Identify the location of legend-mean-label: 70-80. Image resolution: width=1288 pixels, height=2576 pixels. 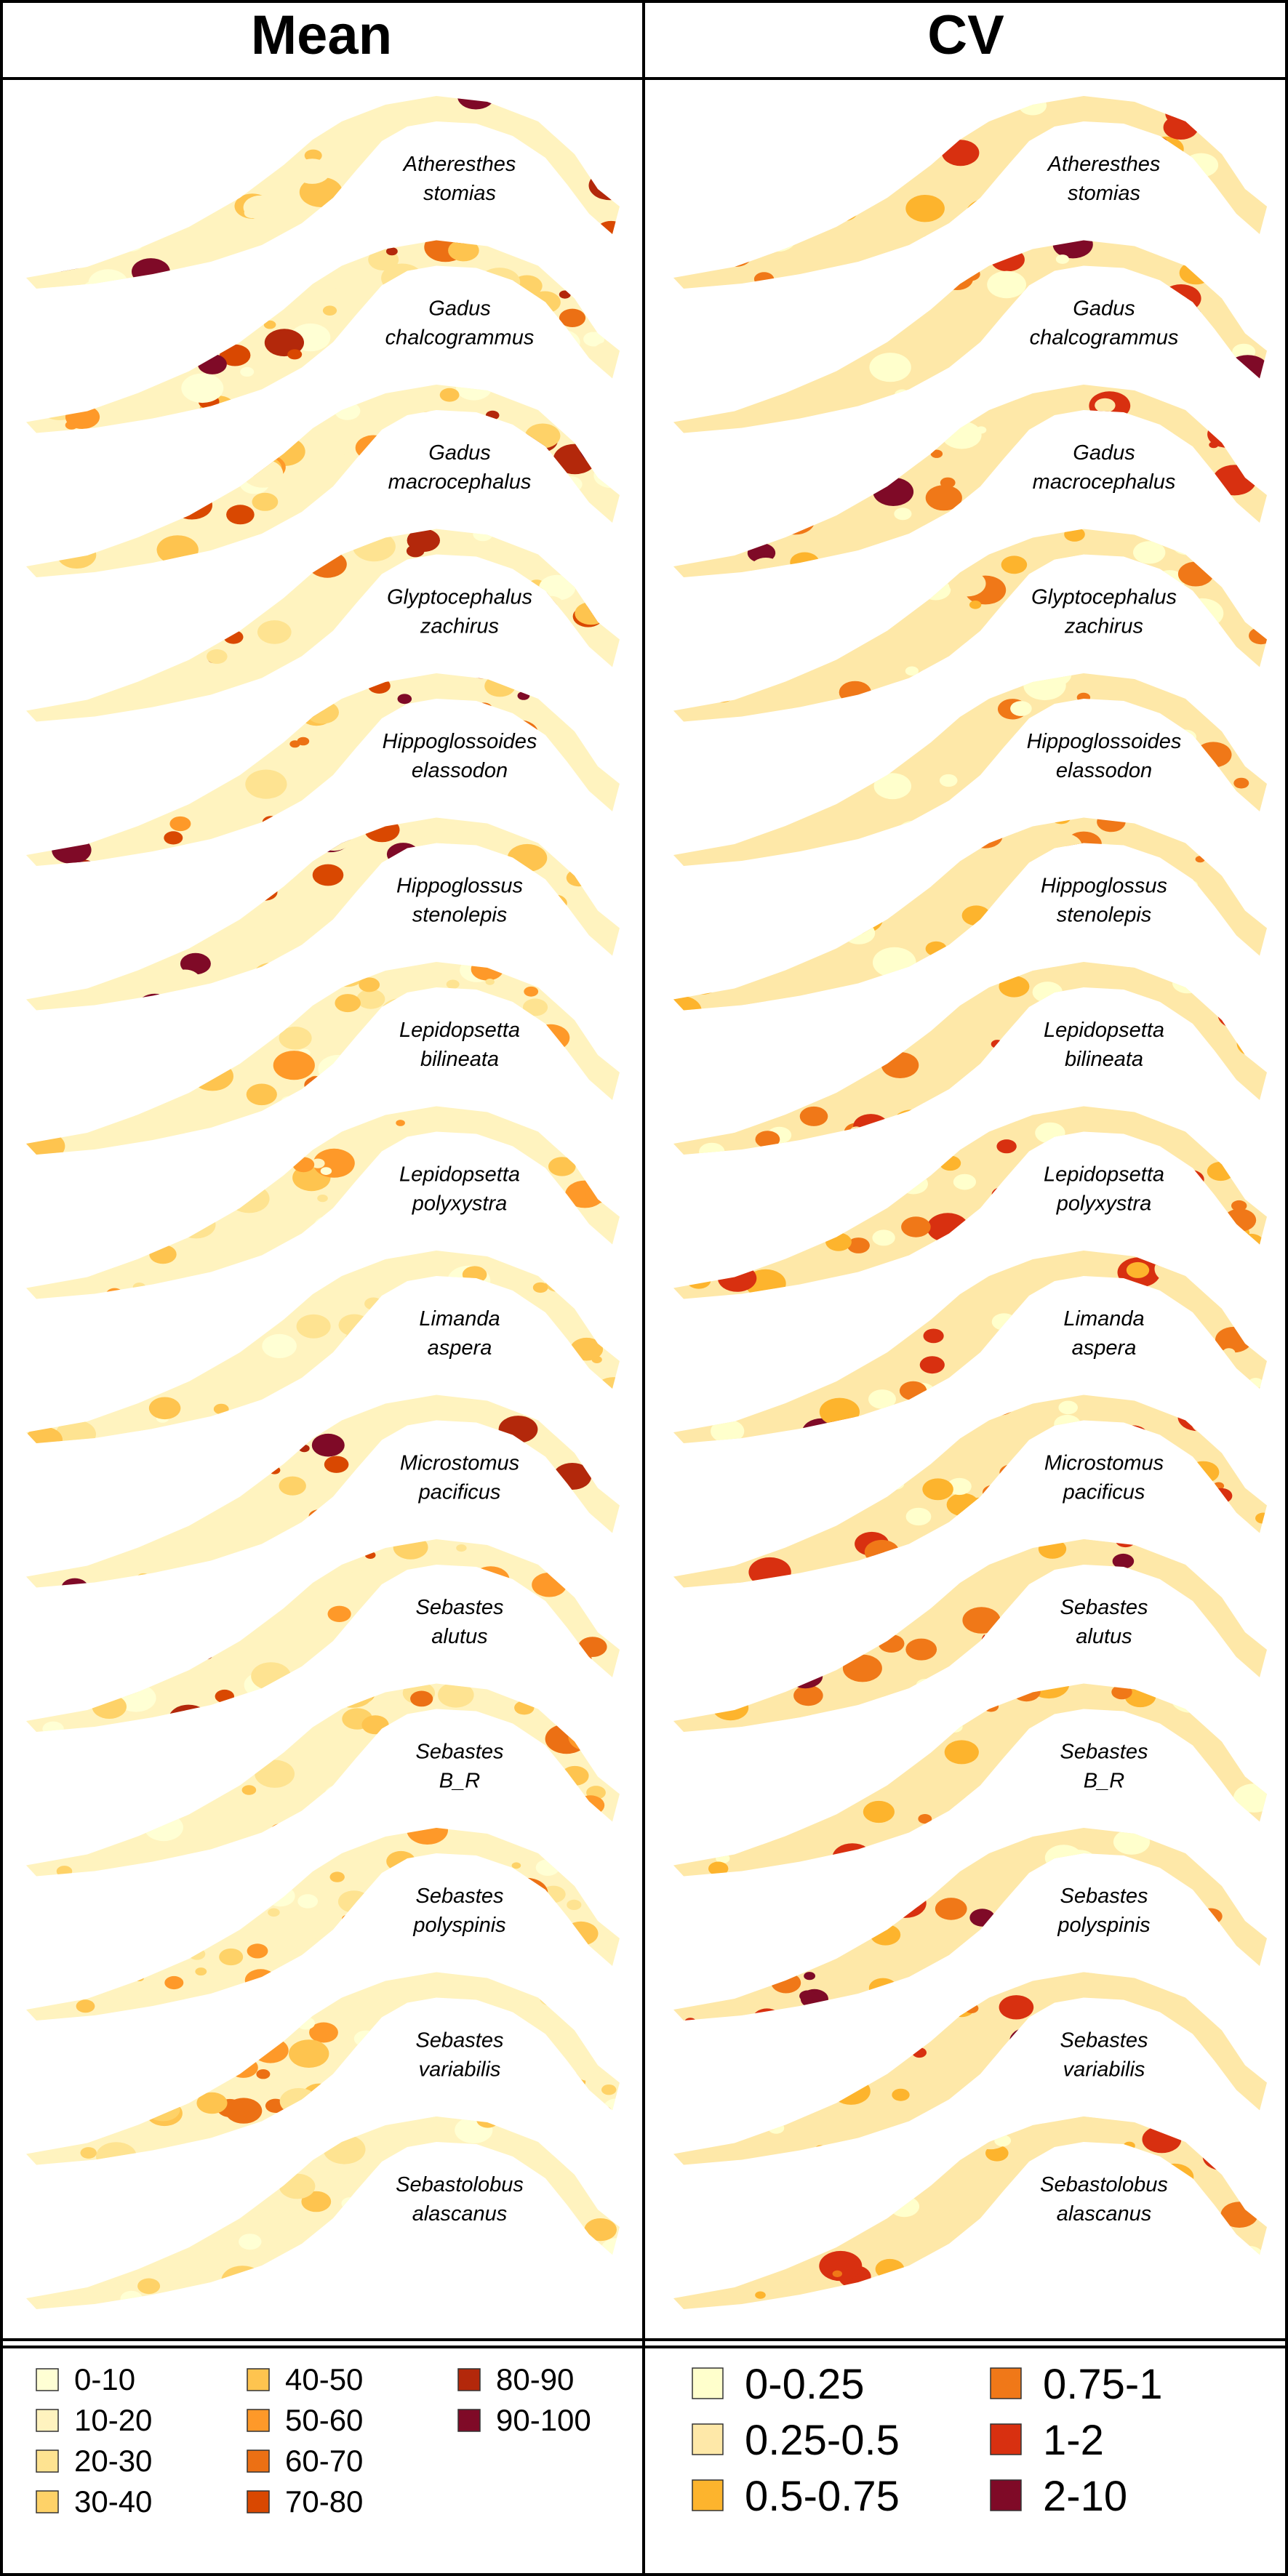
(324, 2501).